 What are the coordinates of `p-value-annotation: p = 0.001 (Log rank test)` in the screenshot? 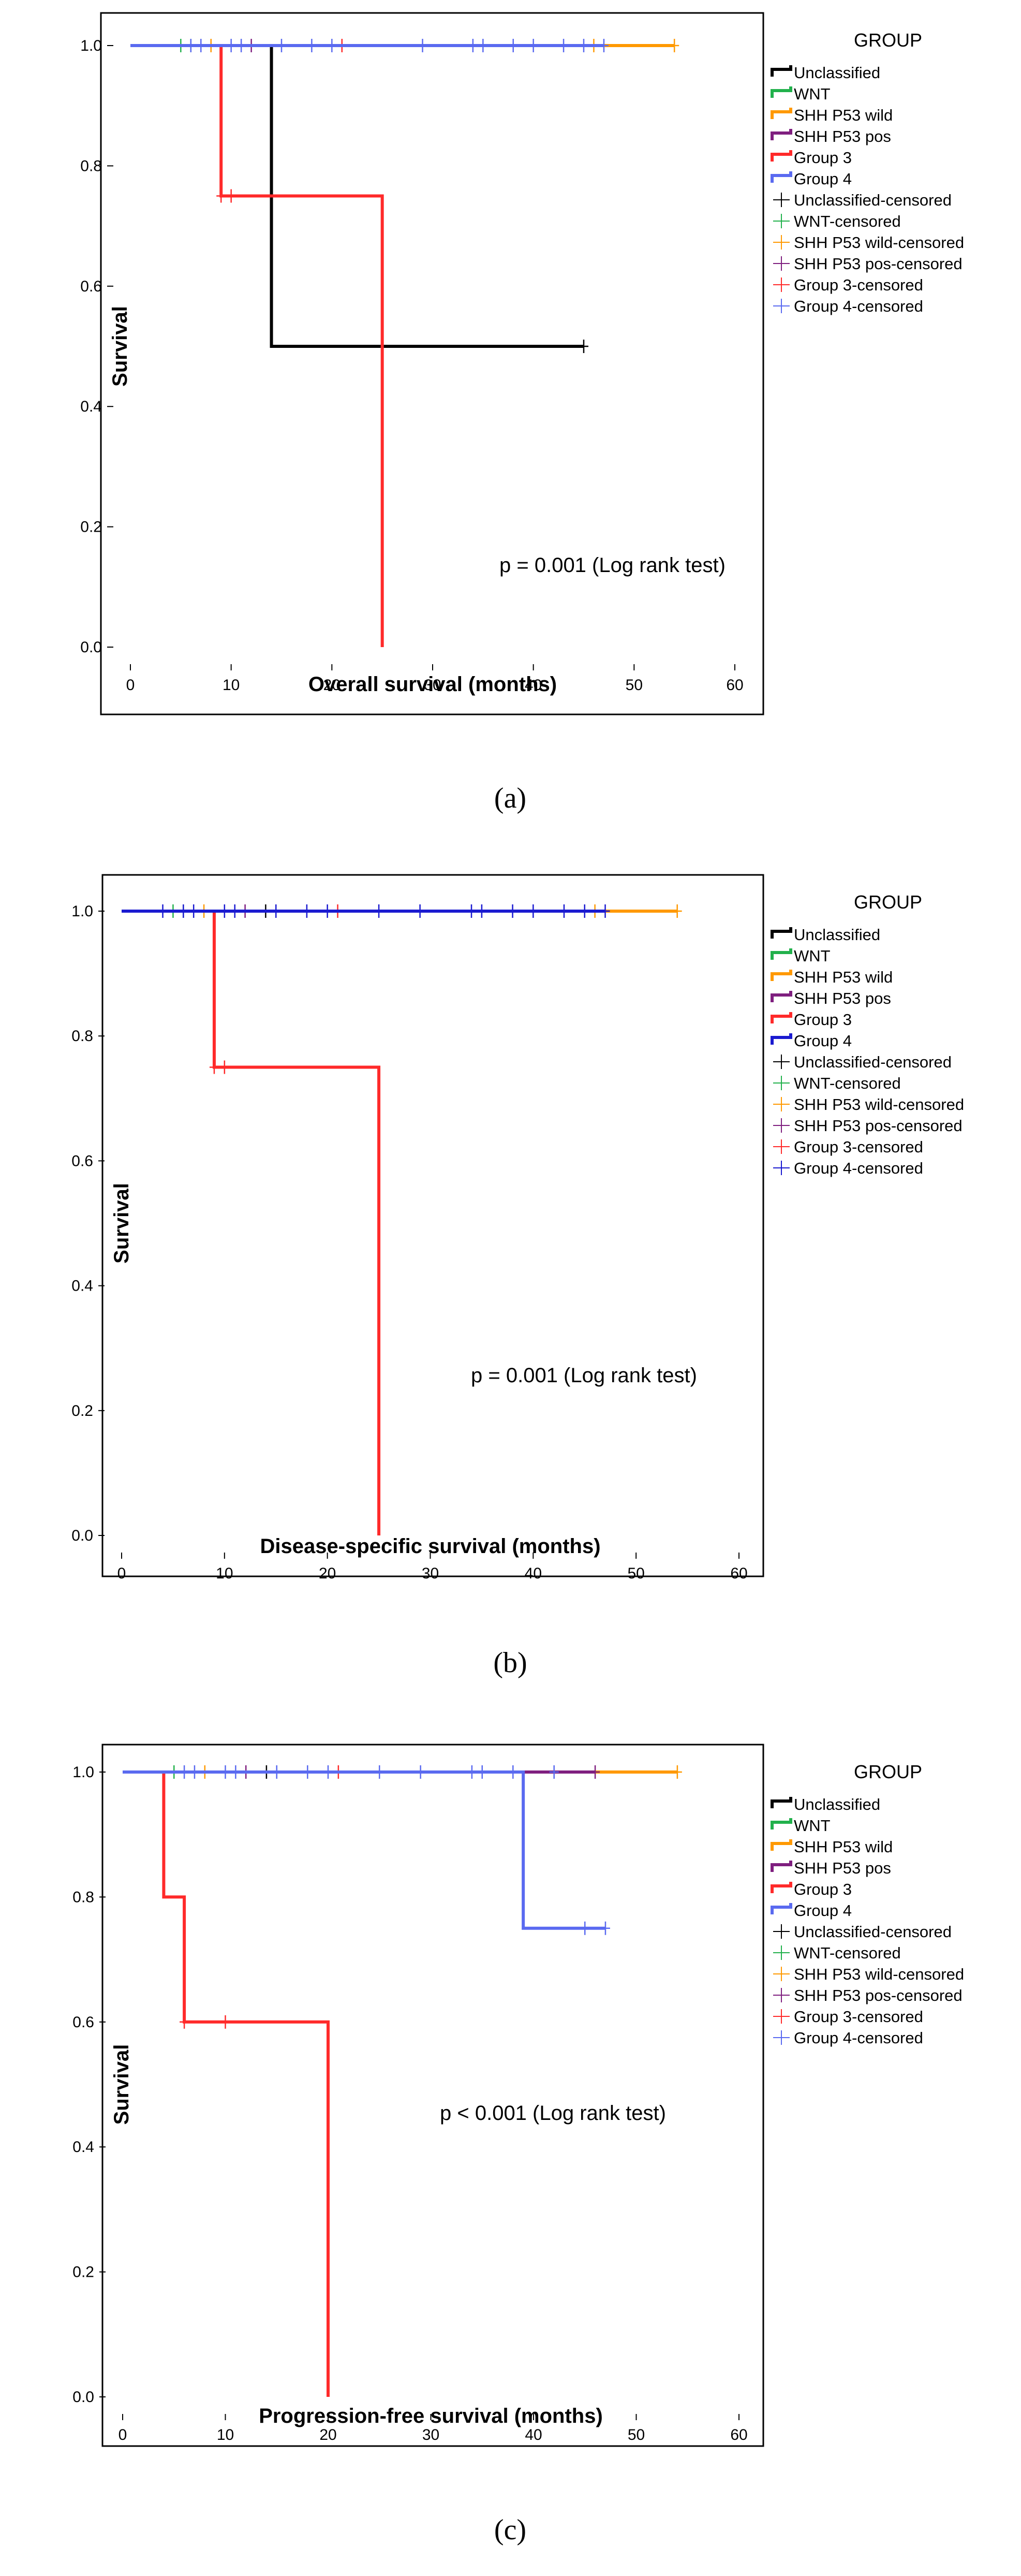 It's located at (584, 1376).